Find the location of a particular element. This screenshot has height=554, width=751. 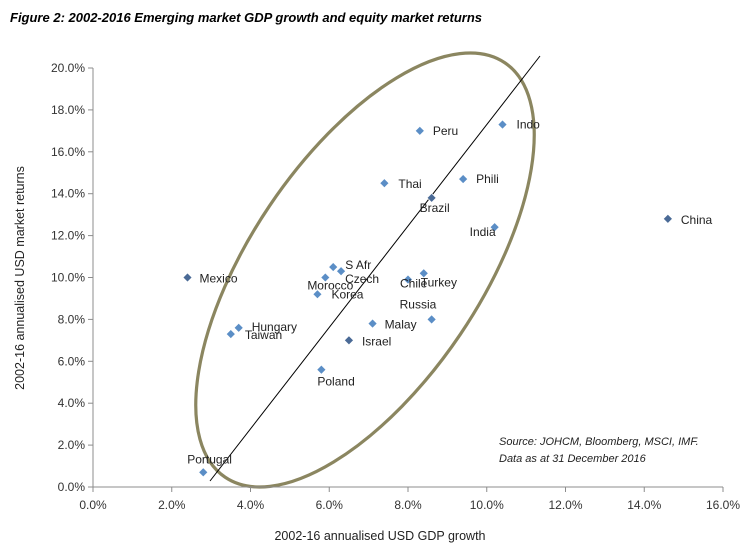

x-tick-label: 6.0% is located at coordinates (330, 505).